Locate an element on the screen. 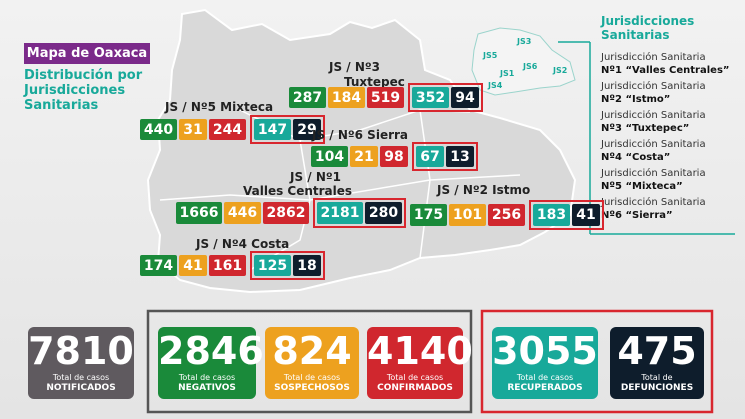 Image resolution: width=745 pixels, height=419 pixels. legend-title: Sanitarias is located at coordinates (635, 35).